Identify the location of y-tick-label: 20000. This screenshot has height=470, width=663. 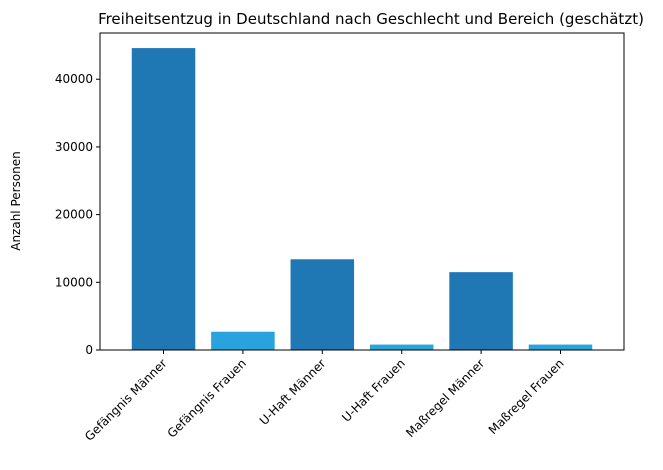
(74, 215).